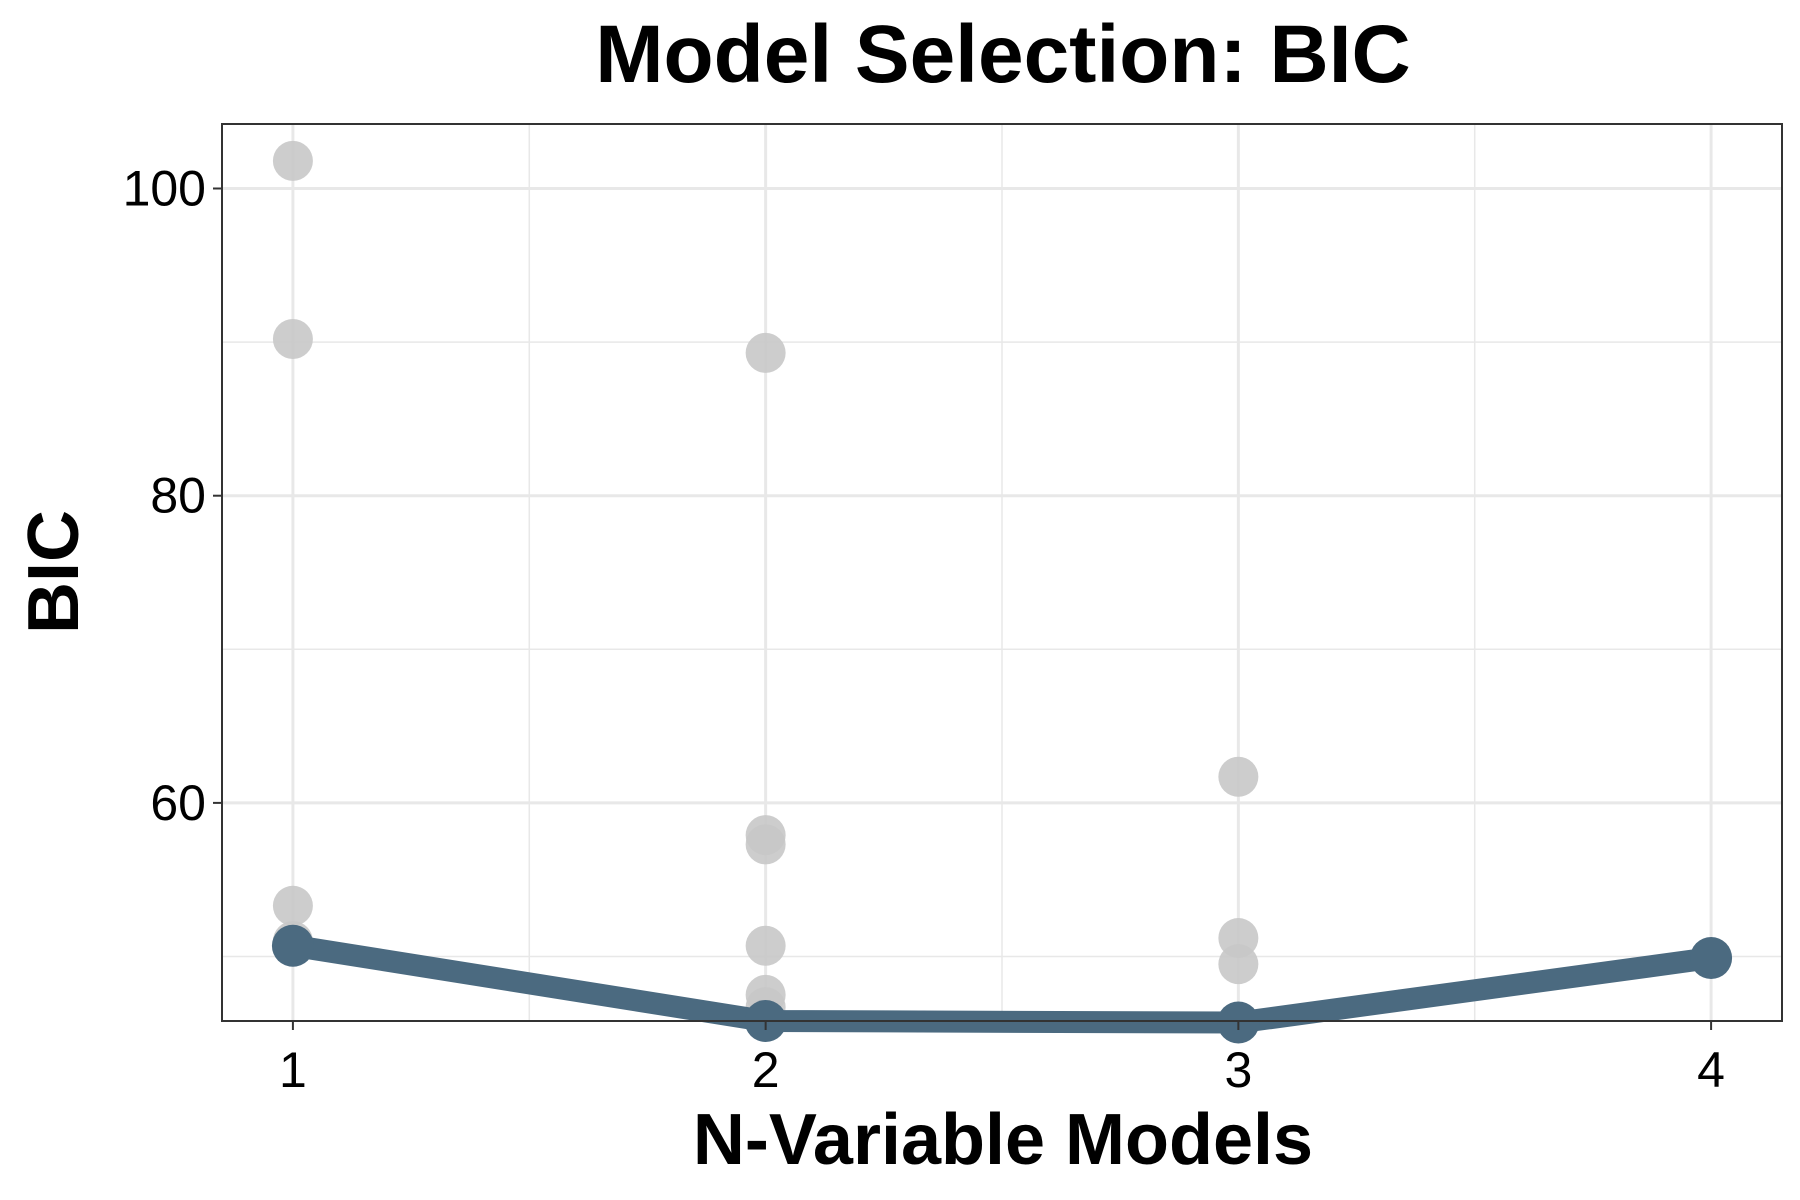 The height and width of the screenshot is (1200, 1800). I want to click on x-tick-label: 2, so click(766, 1070).